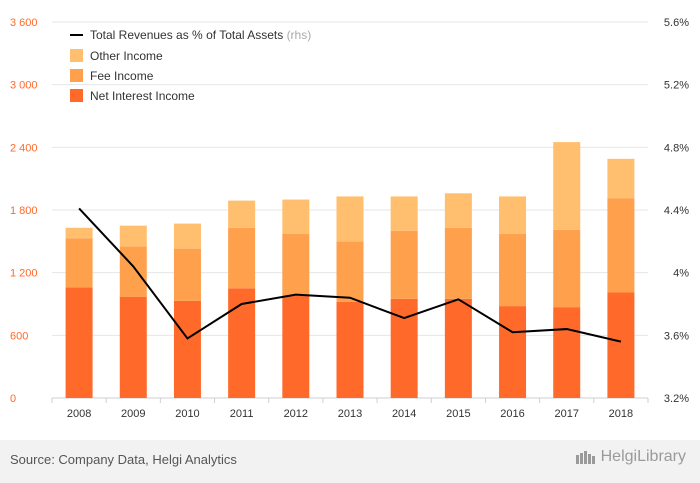  I want to click on x-tick-label: 2015, so click(458, 414).